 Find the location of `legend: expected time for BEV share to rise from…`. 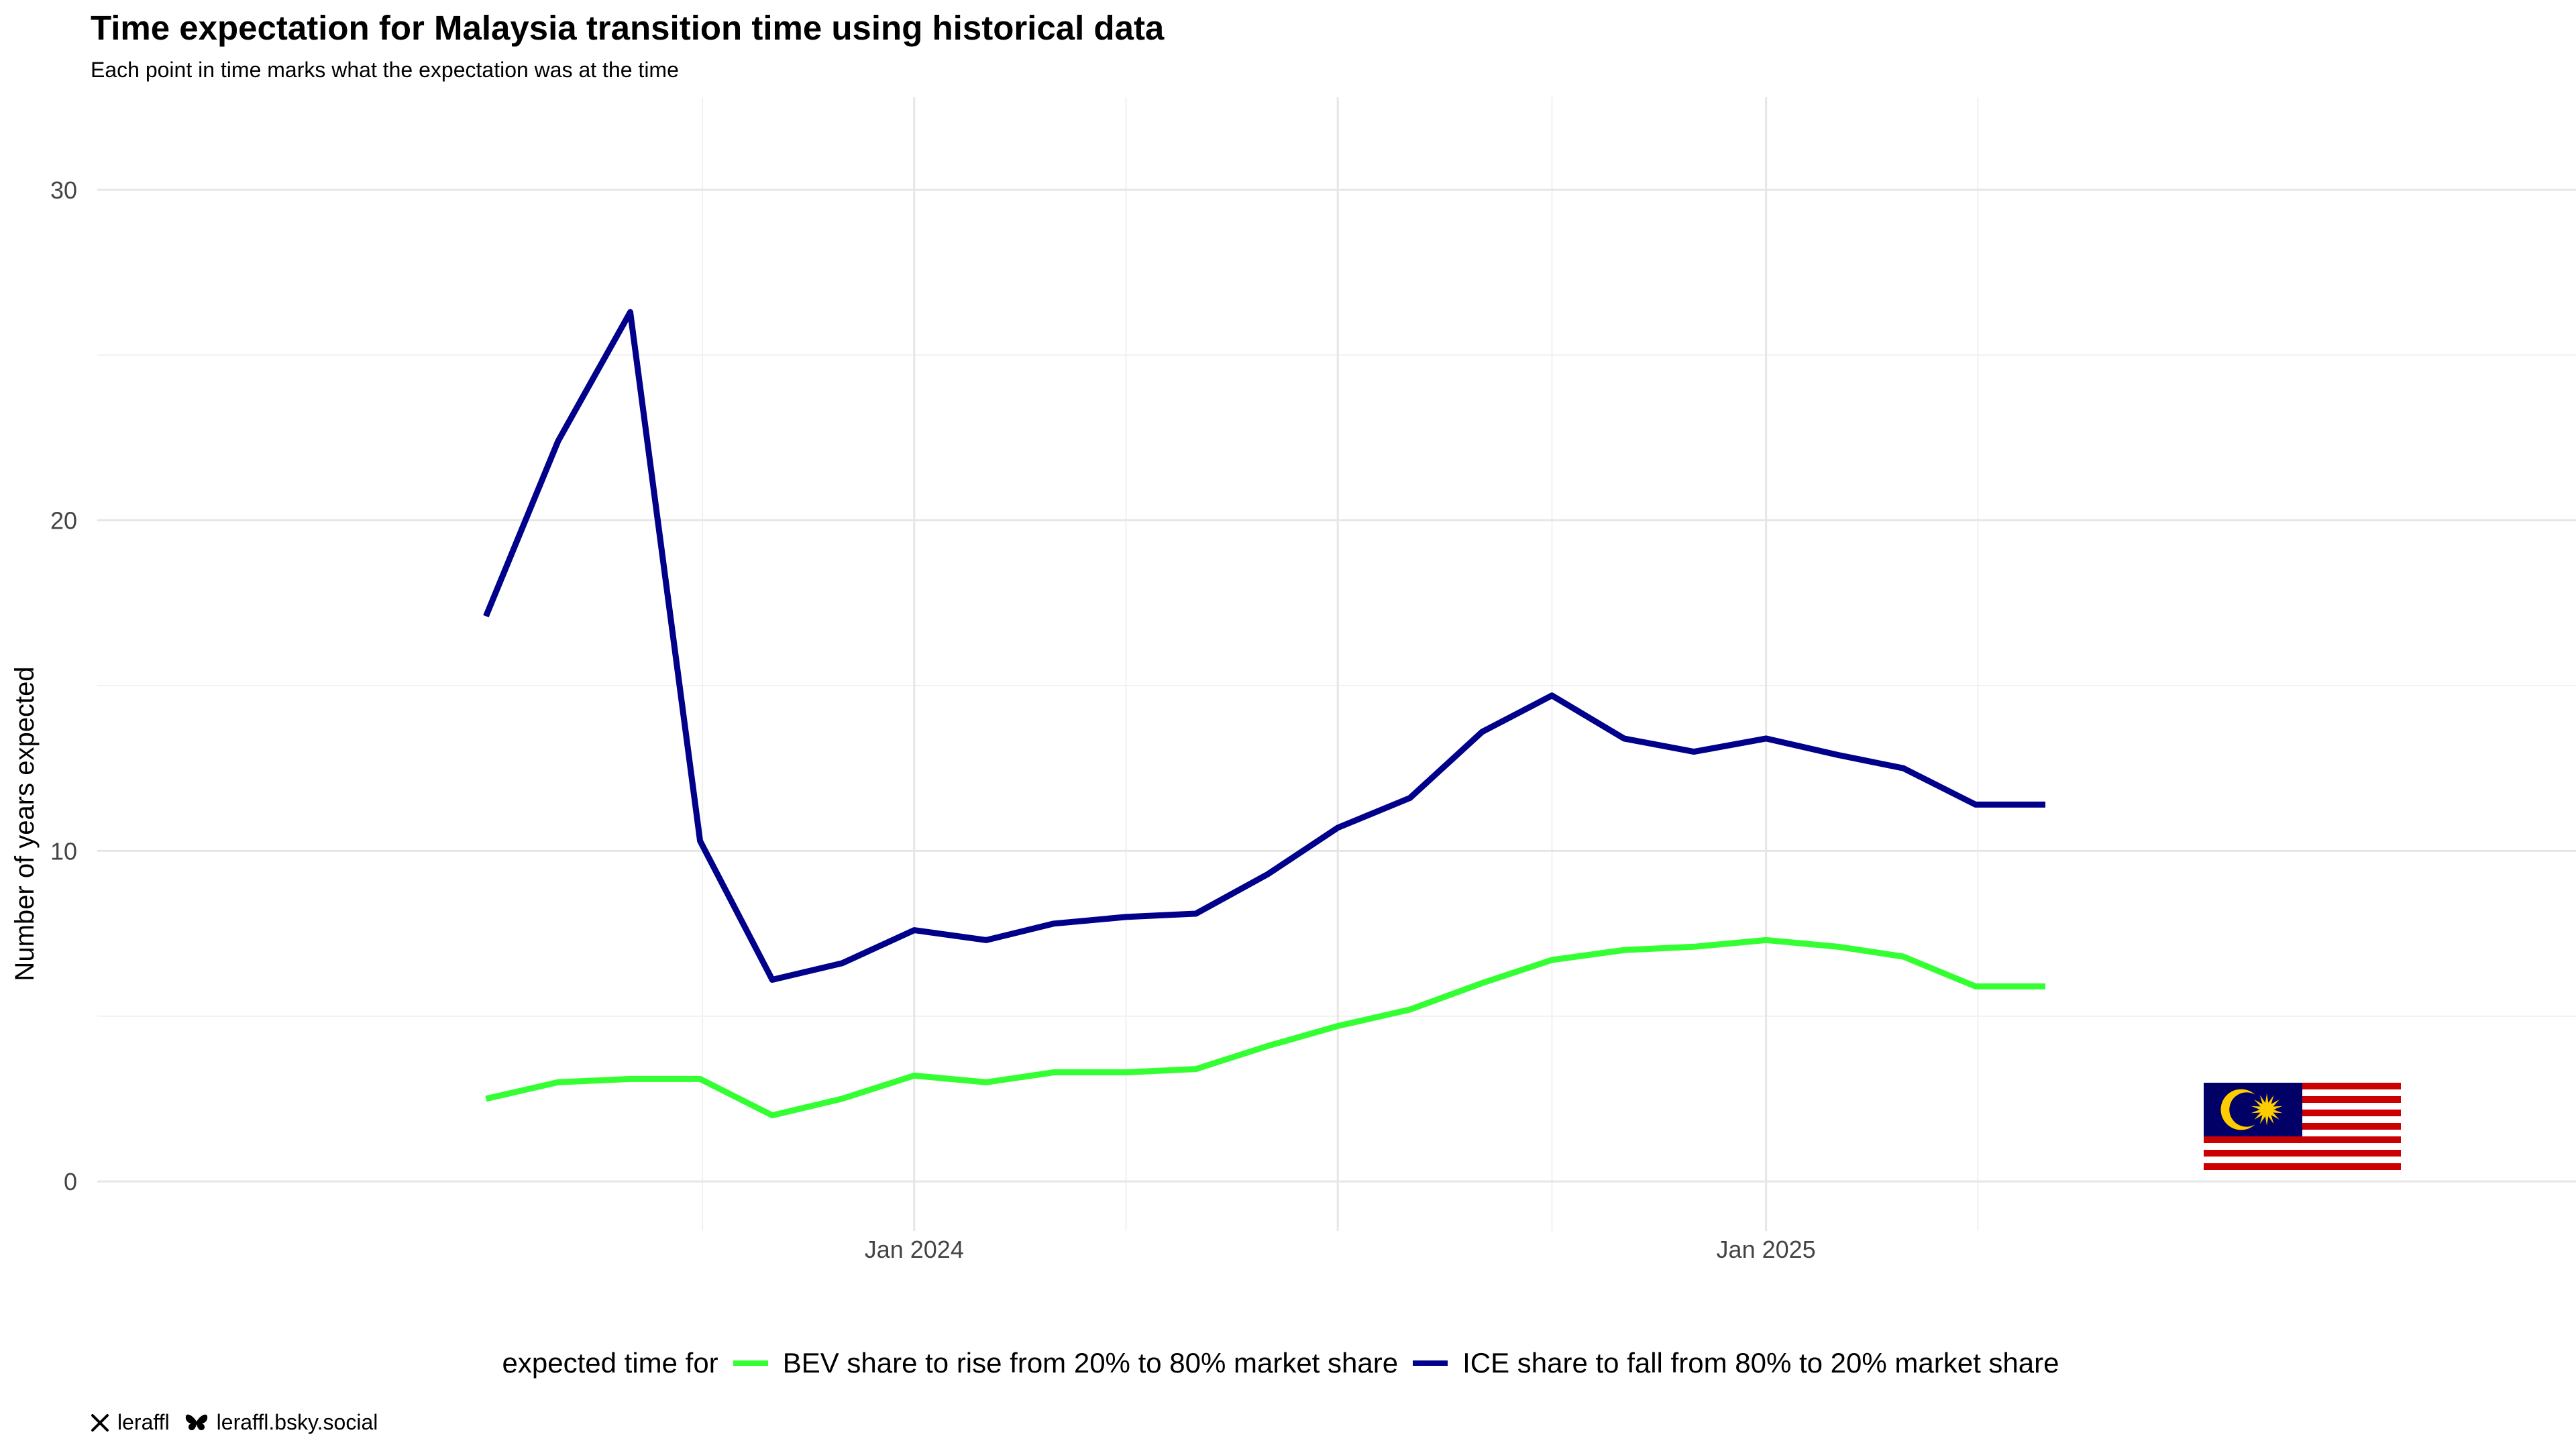

legend: expected time for BEV share to rise from… is located at coordinates (1288, 1363).